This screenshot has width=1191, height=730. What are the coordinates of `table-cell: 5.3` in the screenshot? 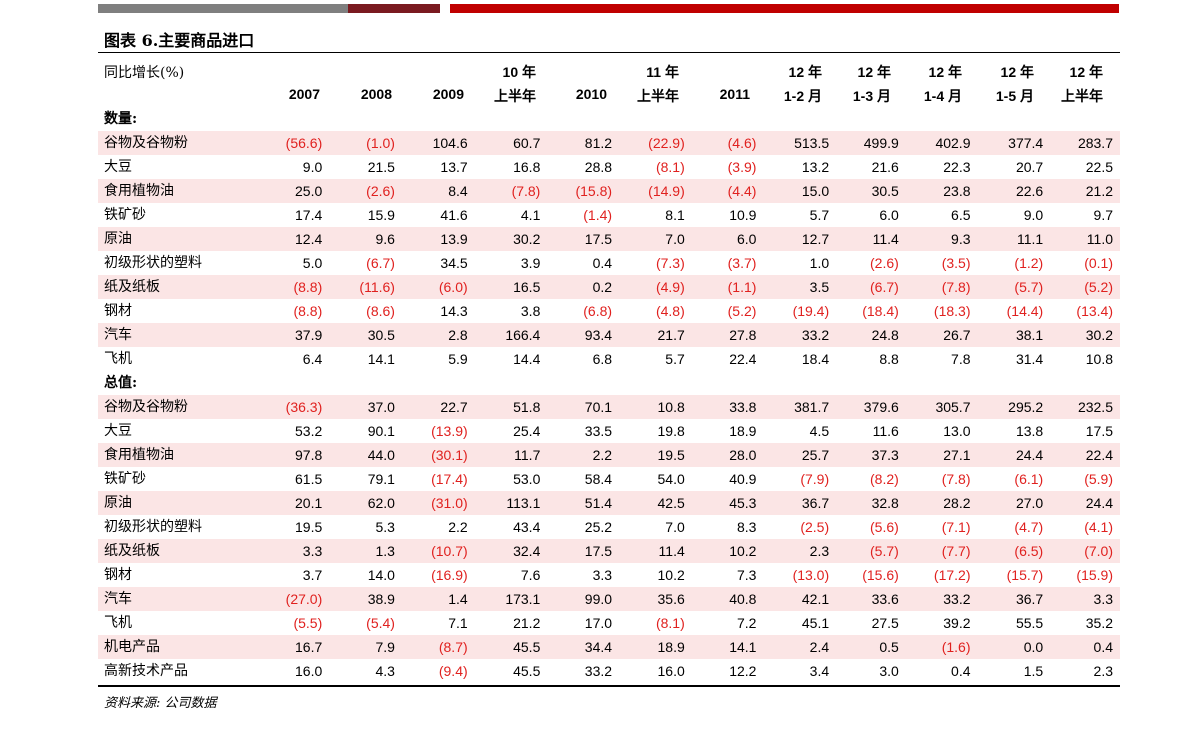 It's located at (385, 527).